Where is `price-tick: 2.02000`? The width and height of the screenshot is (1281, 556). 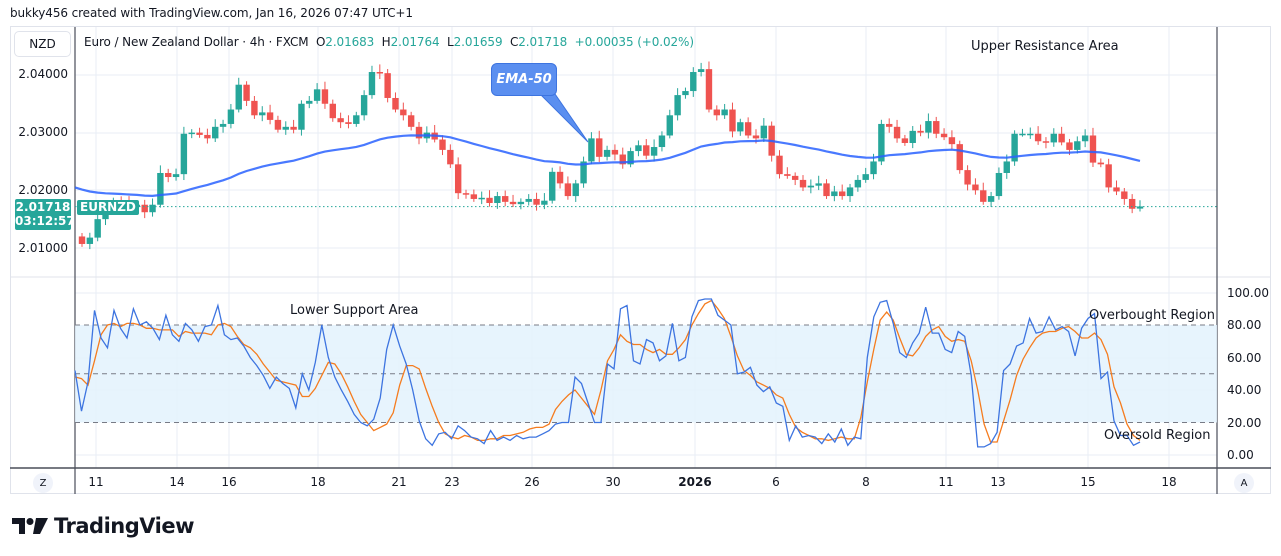 price-tick: 2.02000 is located at coordinates (43, 190).